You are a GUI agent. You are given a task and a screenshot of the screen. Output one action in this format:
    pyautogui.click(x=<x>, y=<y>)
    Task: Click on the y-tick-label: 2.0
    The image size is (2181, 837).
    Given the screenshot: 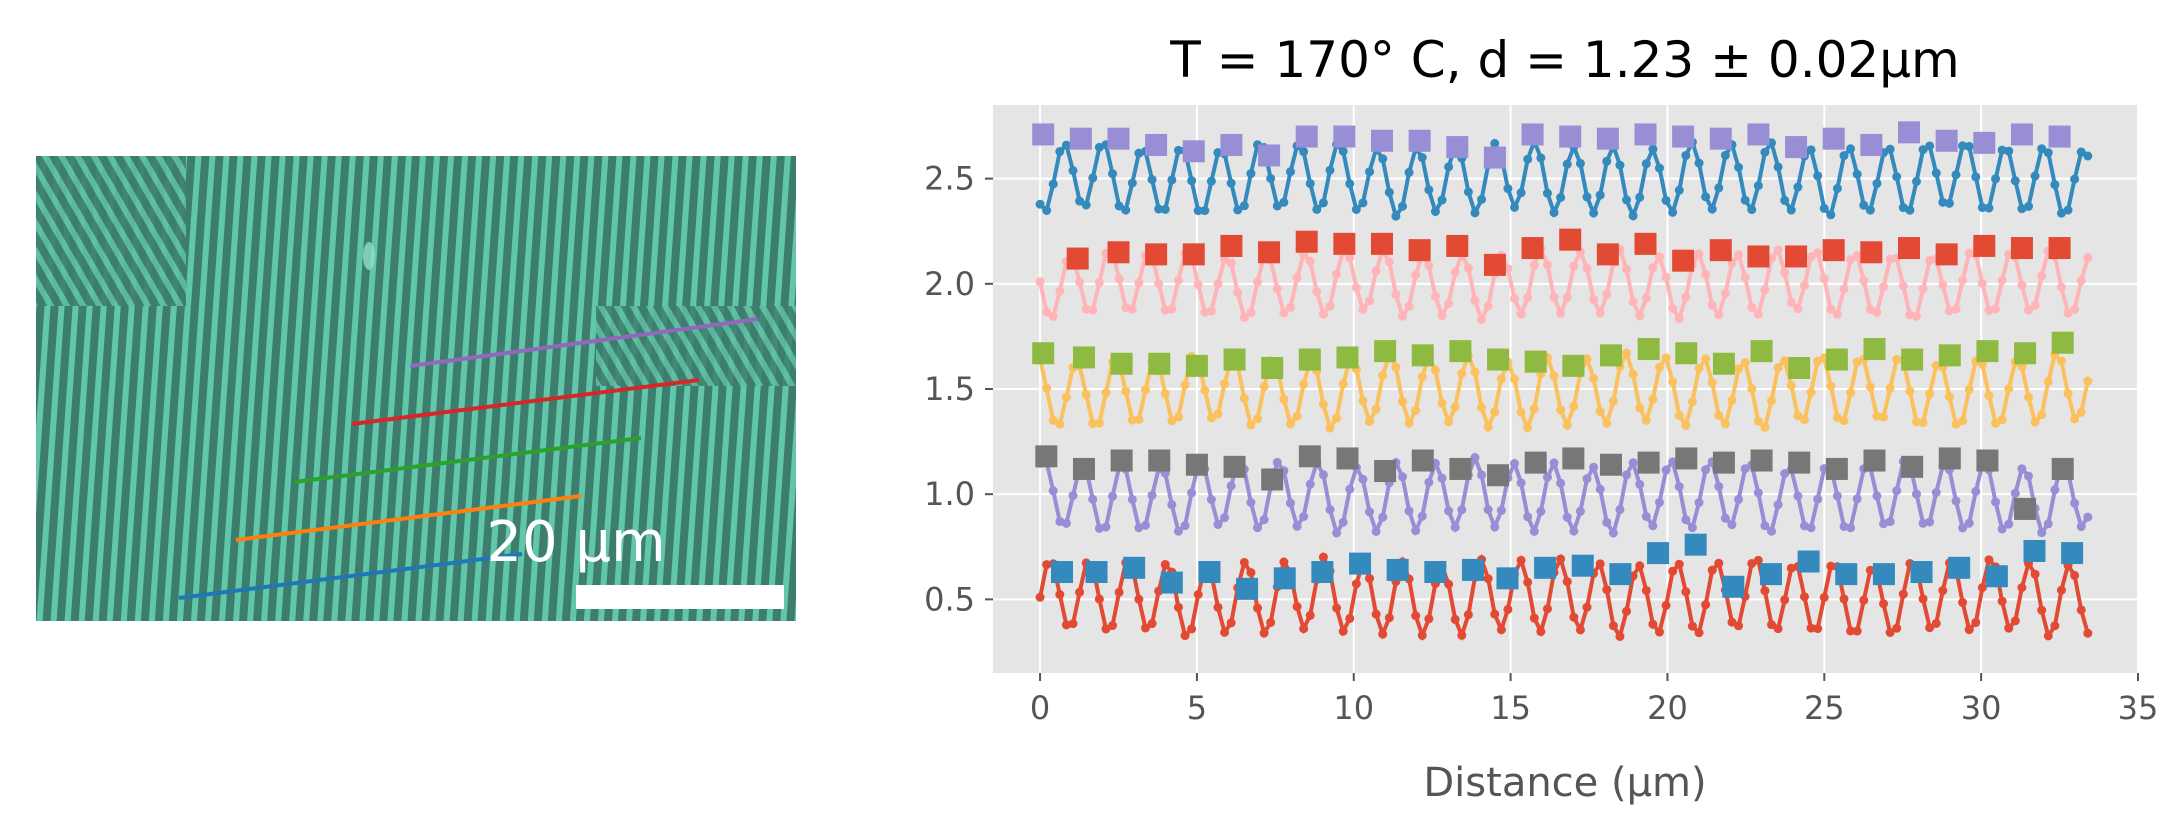 What is the action you would take?
    pyautogui.click(x=949, y=284)
    